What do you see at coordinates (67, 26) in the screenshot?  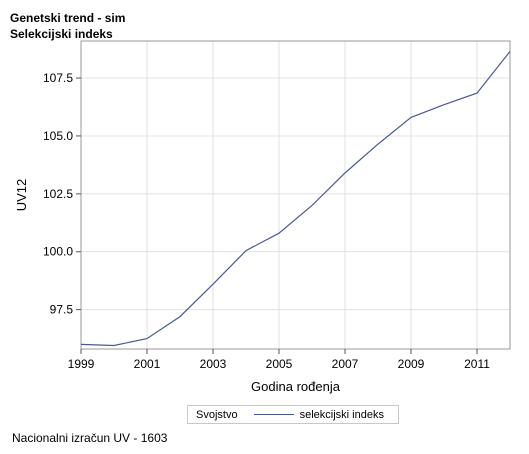 I see `chart-header: Genetski trend - sim Selekcijski indeks` at bounding box center [67, 26].